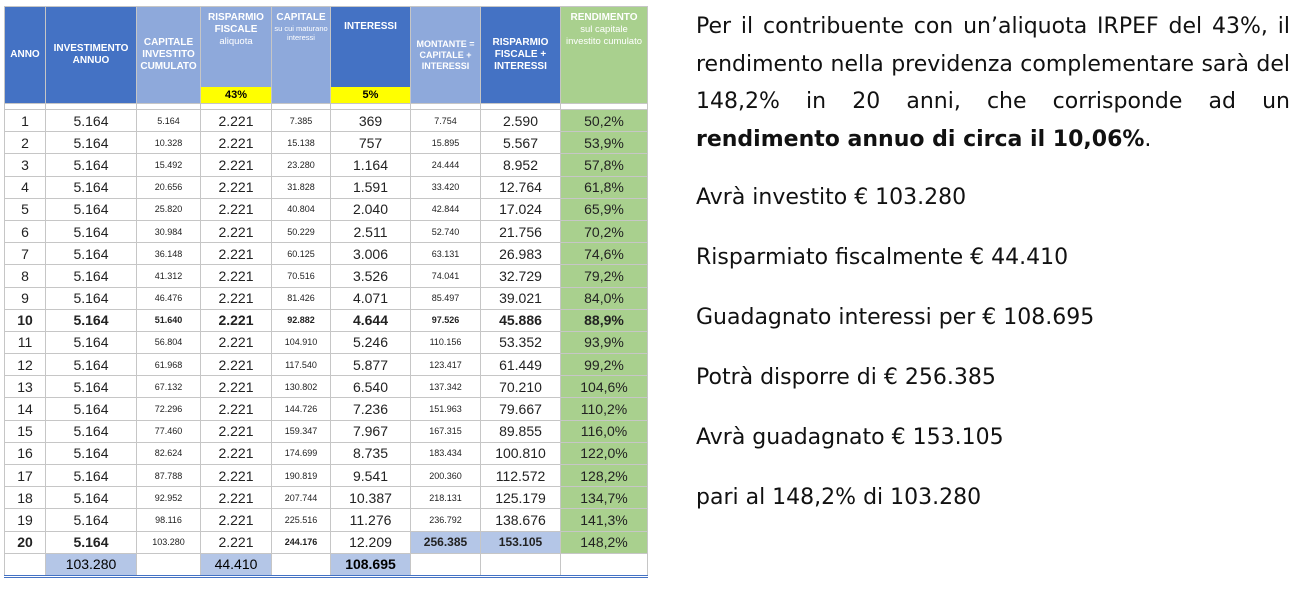 This screenshot has height=595, width=1300. I want to click on cell-anno: 15, so click(25, 431).